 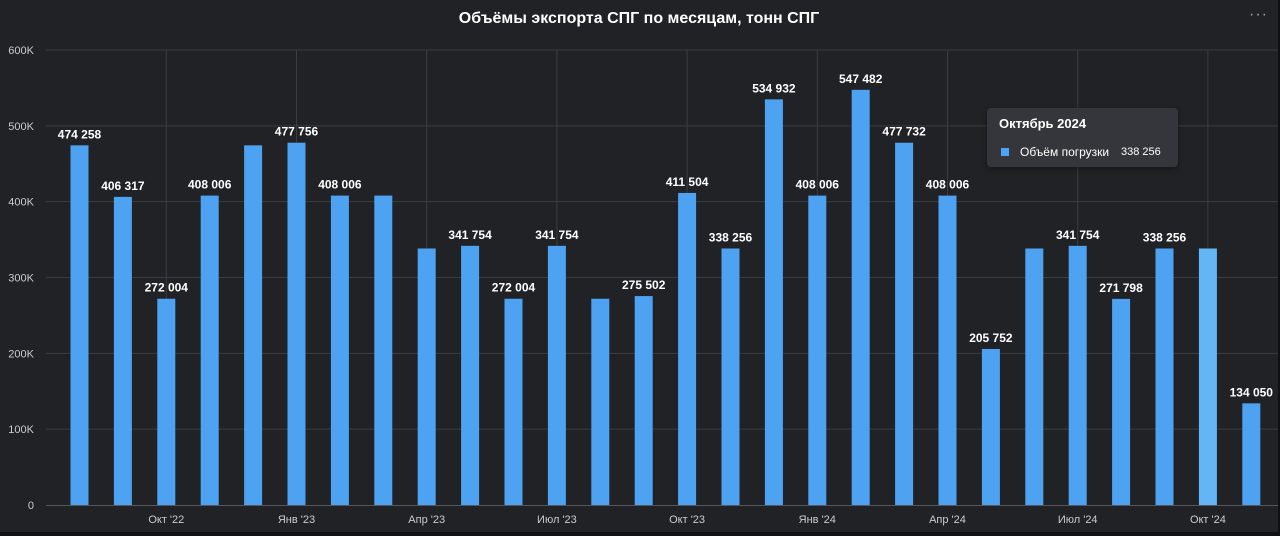 I want to click on data-label: 134 050, so click(x=1252, y=392).